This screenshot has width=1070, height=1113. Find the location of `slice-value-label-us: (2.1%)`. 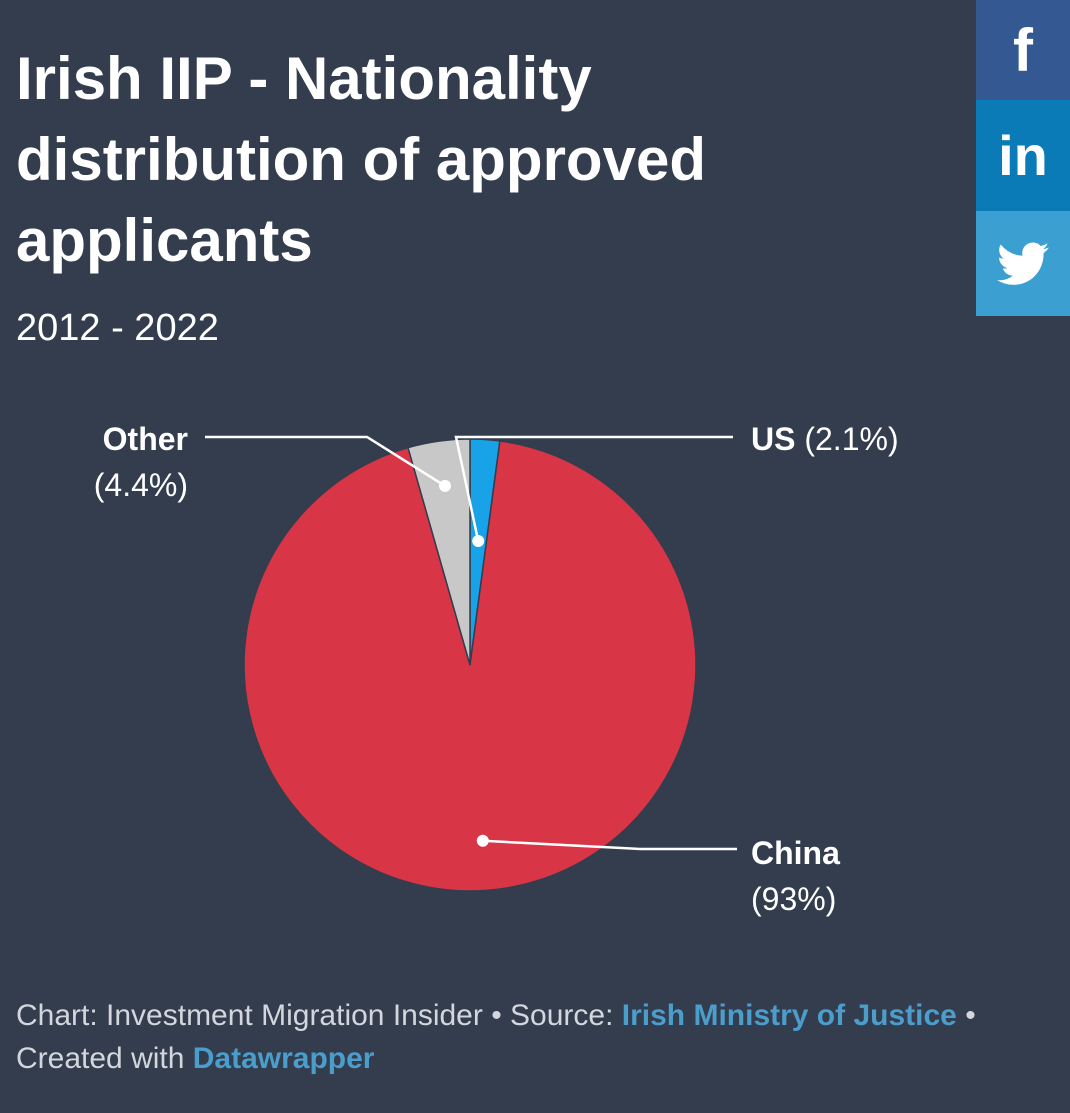

slice-value-label-us: (2.1%) is located at coordinates (851, 439).